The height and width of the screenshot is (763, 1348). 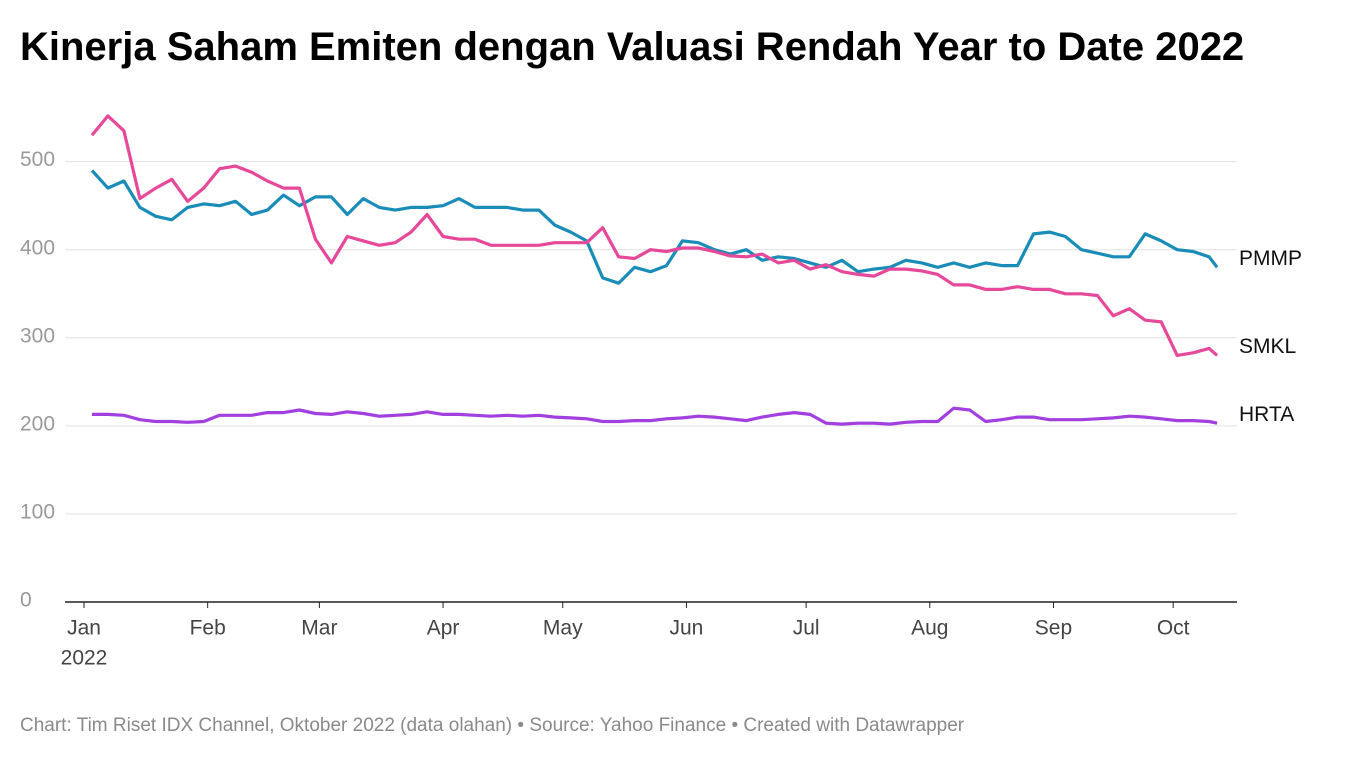 What do you see at coordinates (1266, 414) in the screenshot?
I see `series-label: HRTA` at bounding box center [1266, 414].